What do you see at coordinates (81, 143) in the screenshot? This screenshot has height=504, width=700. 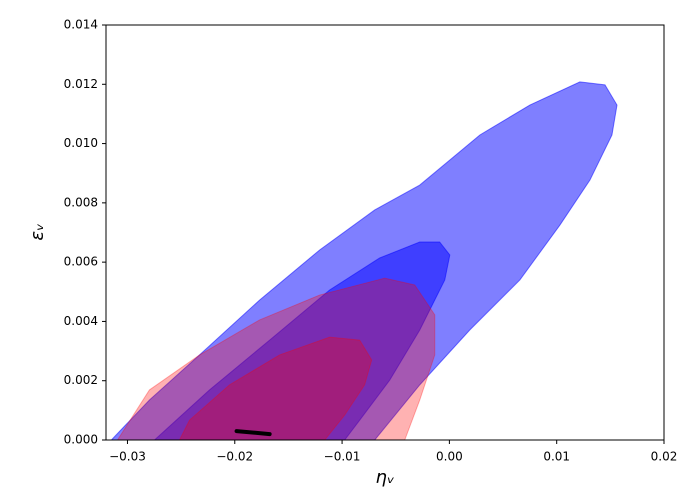 I see `y-tick-label: 0.010` at bounding box center [81, 143].